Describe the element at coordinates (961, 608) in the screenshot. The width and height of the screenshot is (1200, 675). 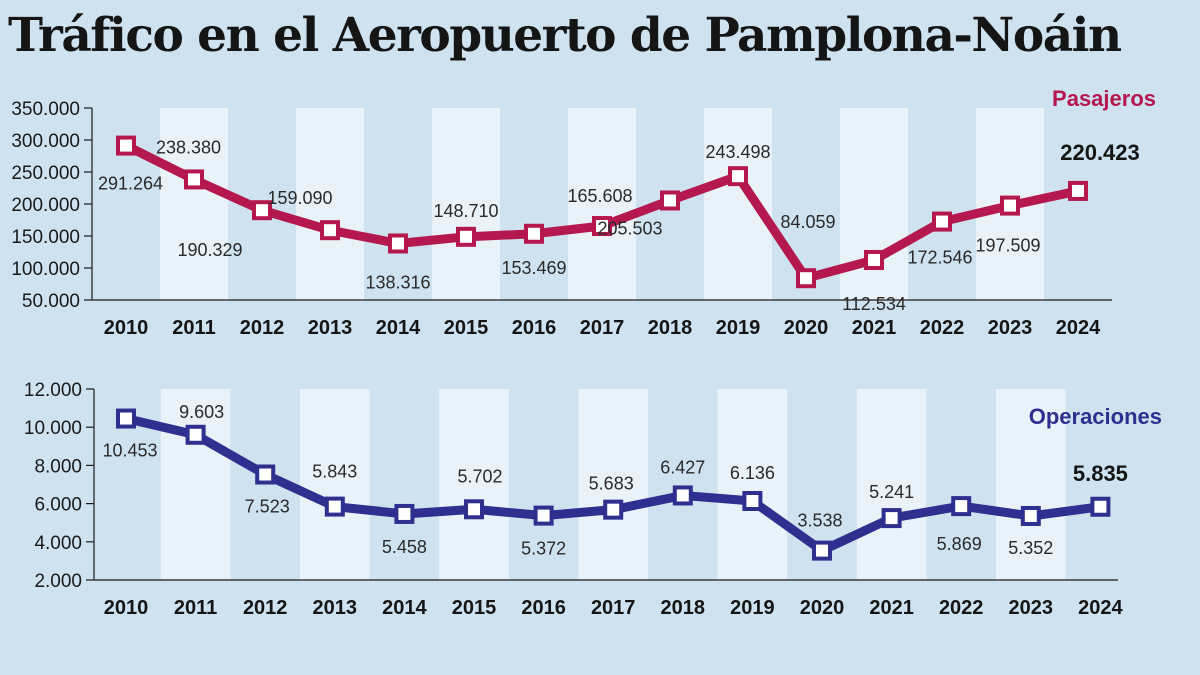
I see `x-tick-label: 2022` at that location.